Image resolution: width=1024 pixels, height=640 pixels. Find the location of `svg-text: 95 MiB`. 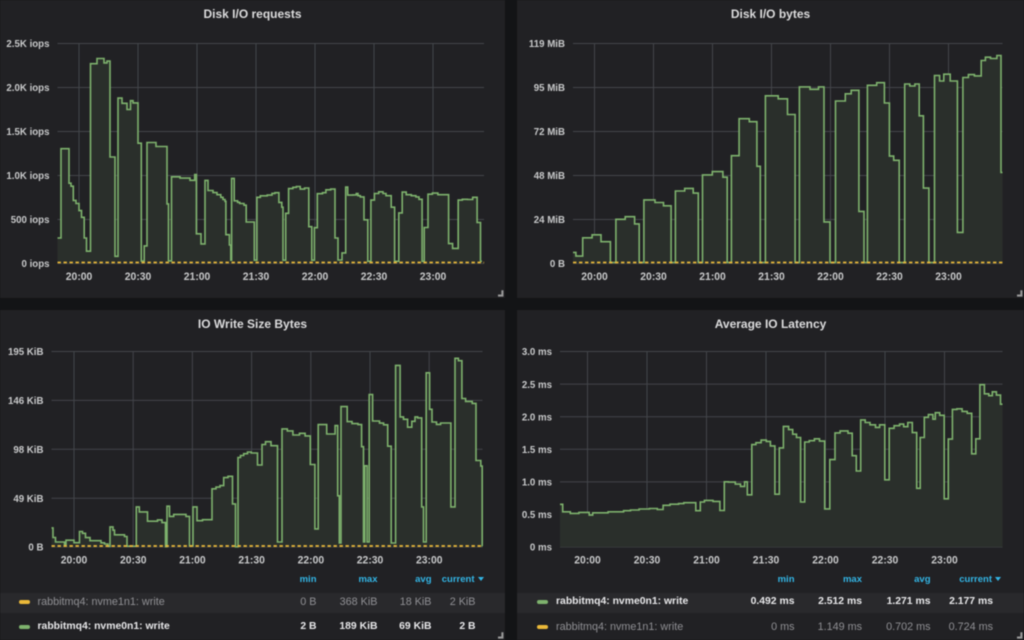

svg-text: 95 MiB is located at coordinates (549, 88).